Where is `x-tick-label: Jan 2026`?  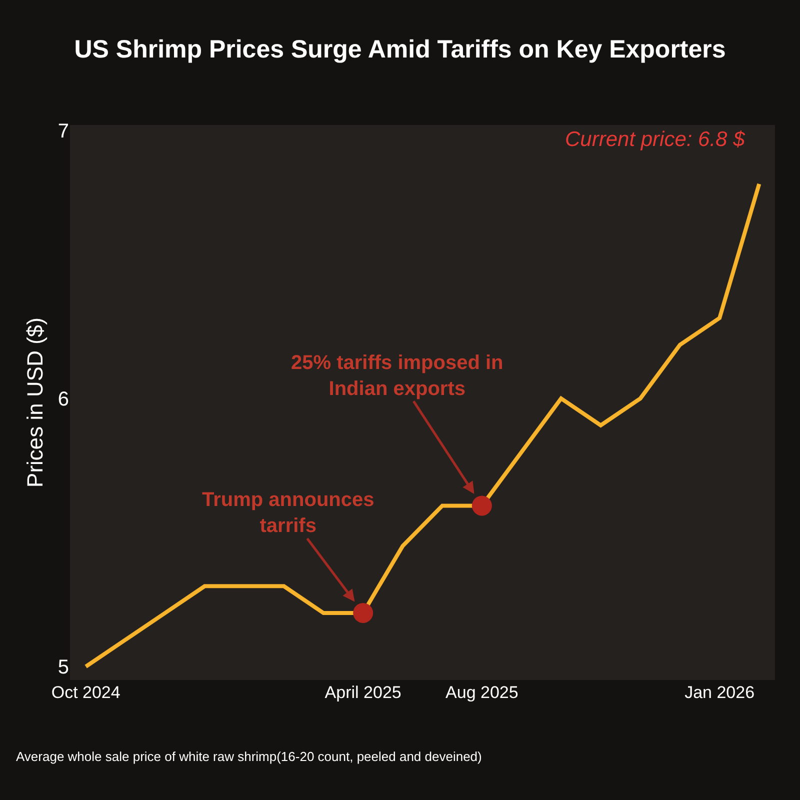 x-tick-label: Jan 2026 is located at coordinates (719, 692).